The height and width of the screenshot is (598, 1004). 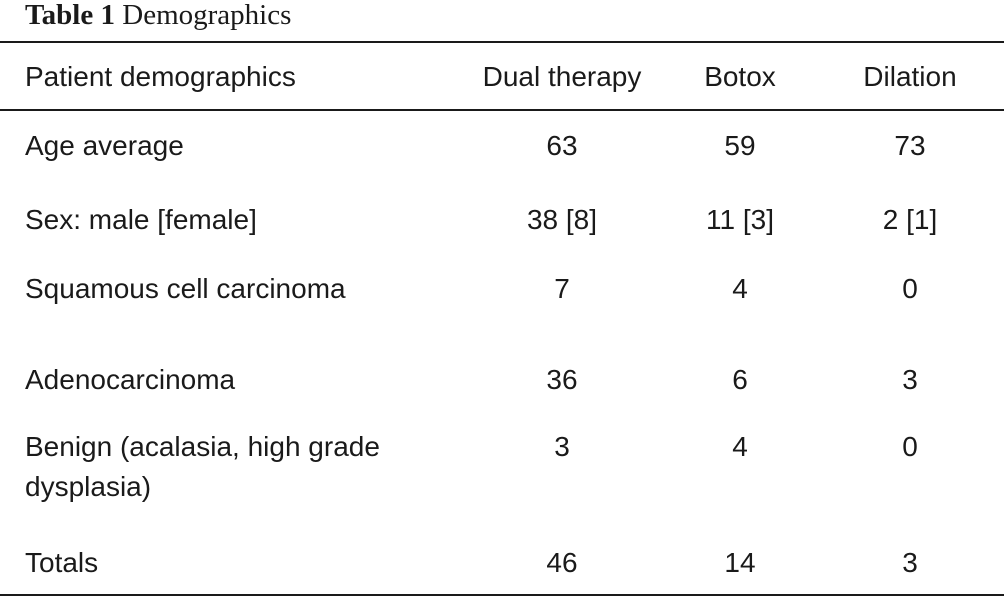 I want to click on cell-botox: 6, so click(x=740, y=379).